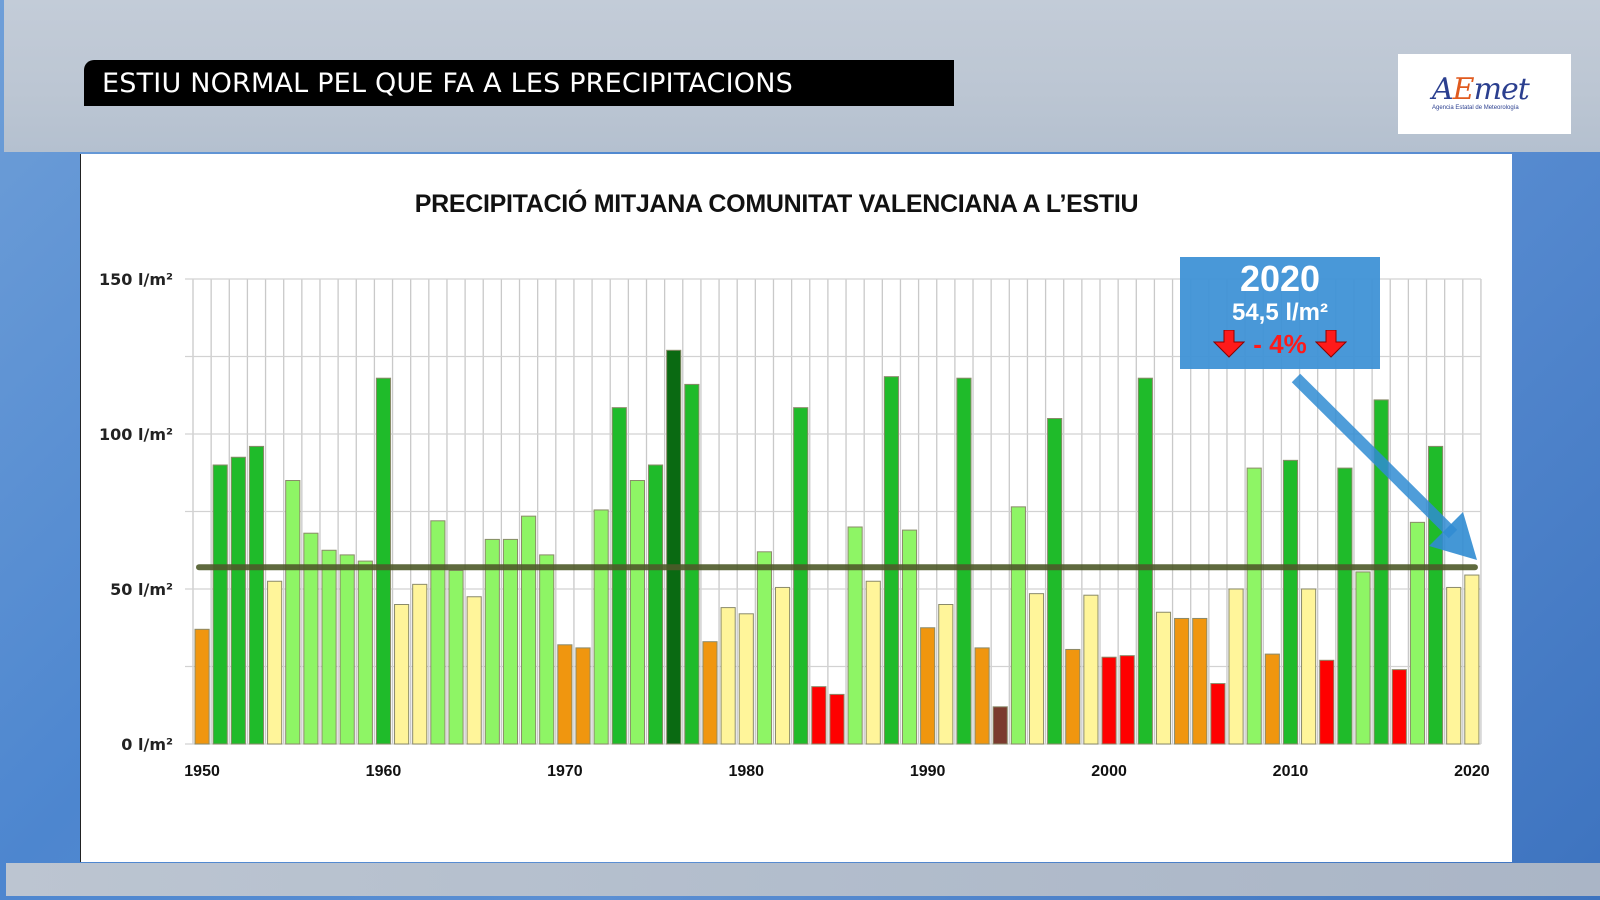  Describe the element at coordinates (1145, 561) in the screenshot. I see `bar-2002` at that location.